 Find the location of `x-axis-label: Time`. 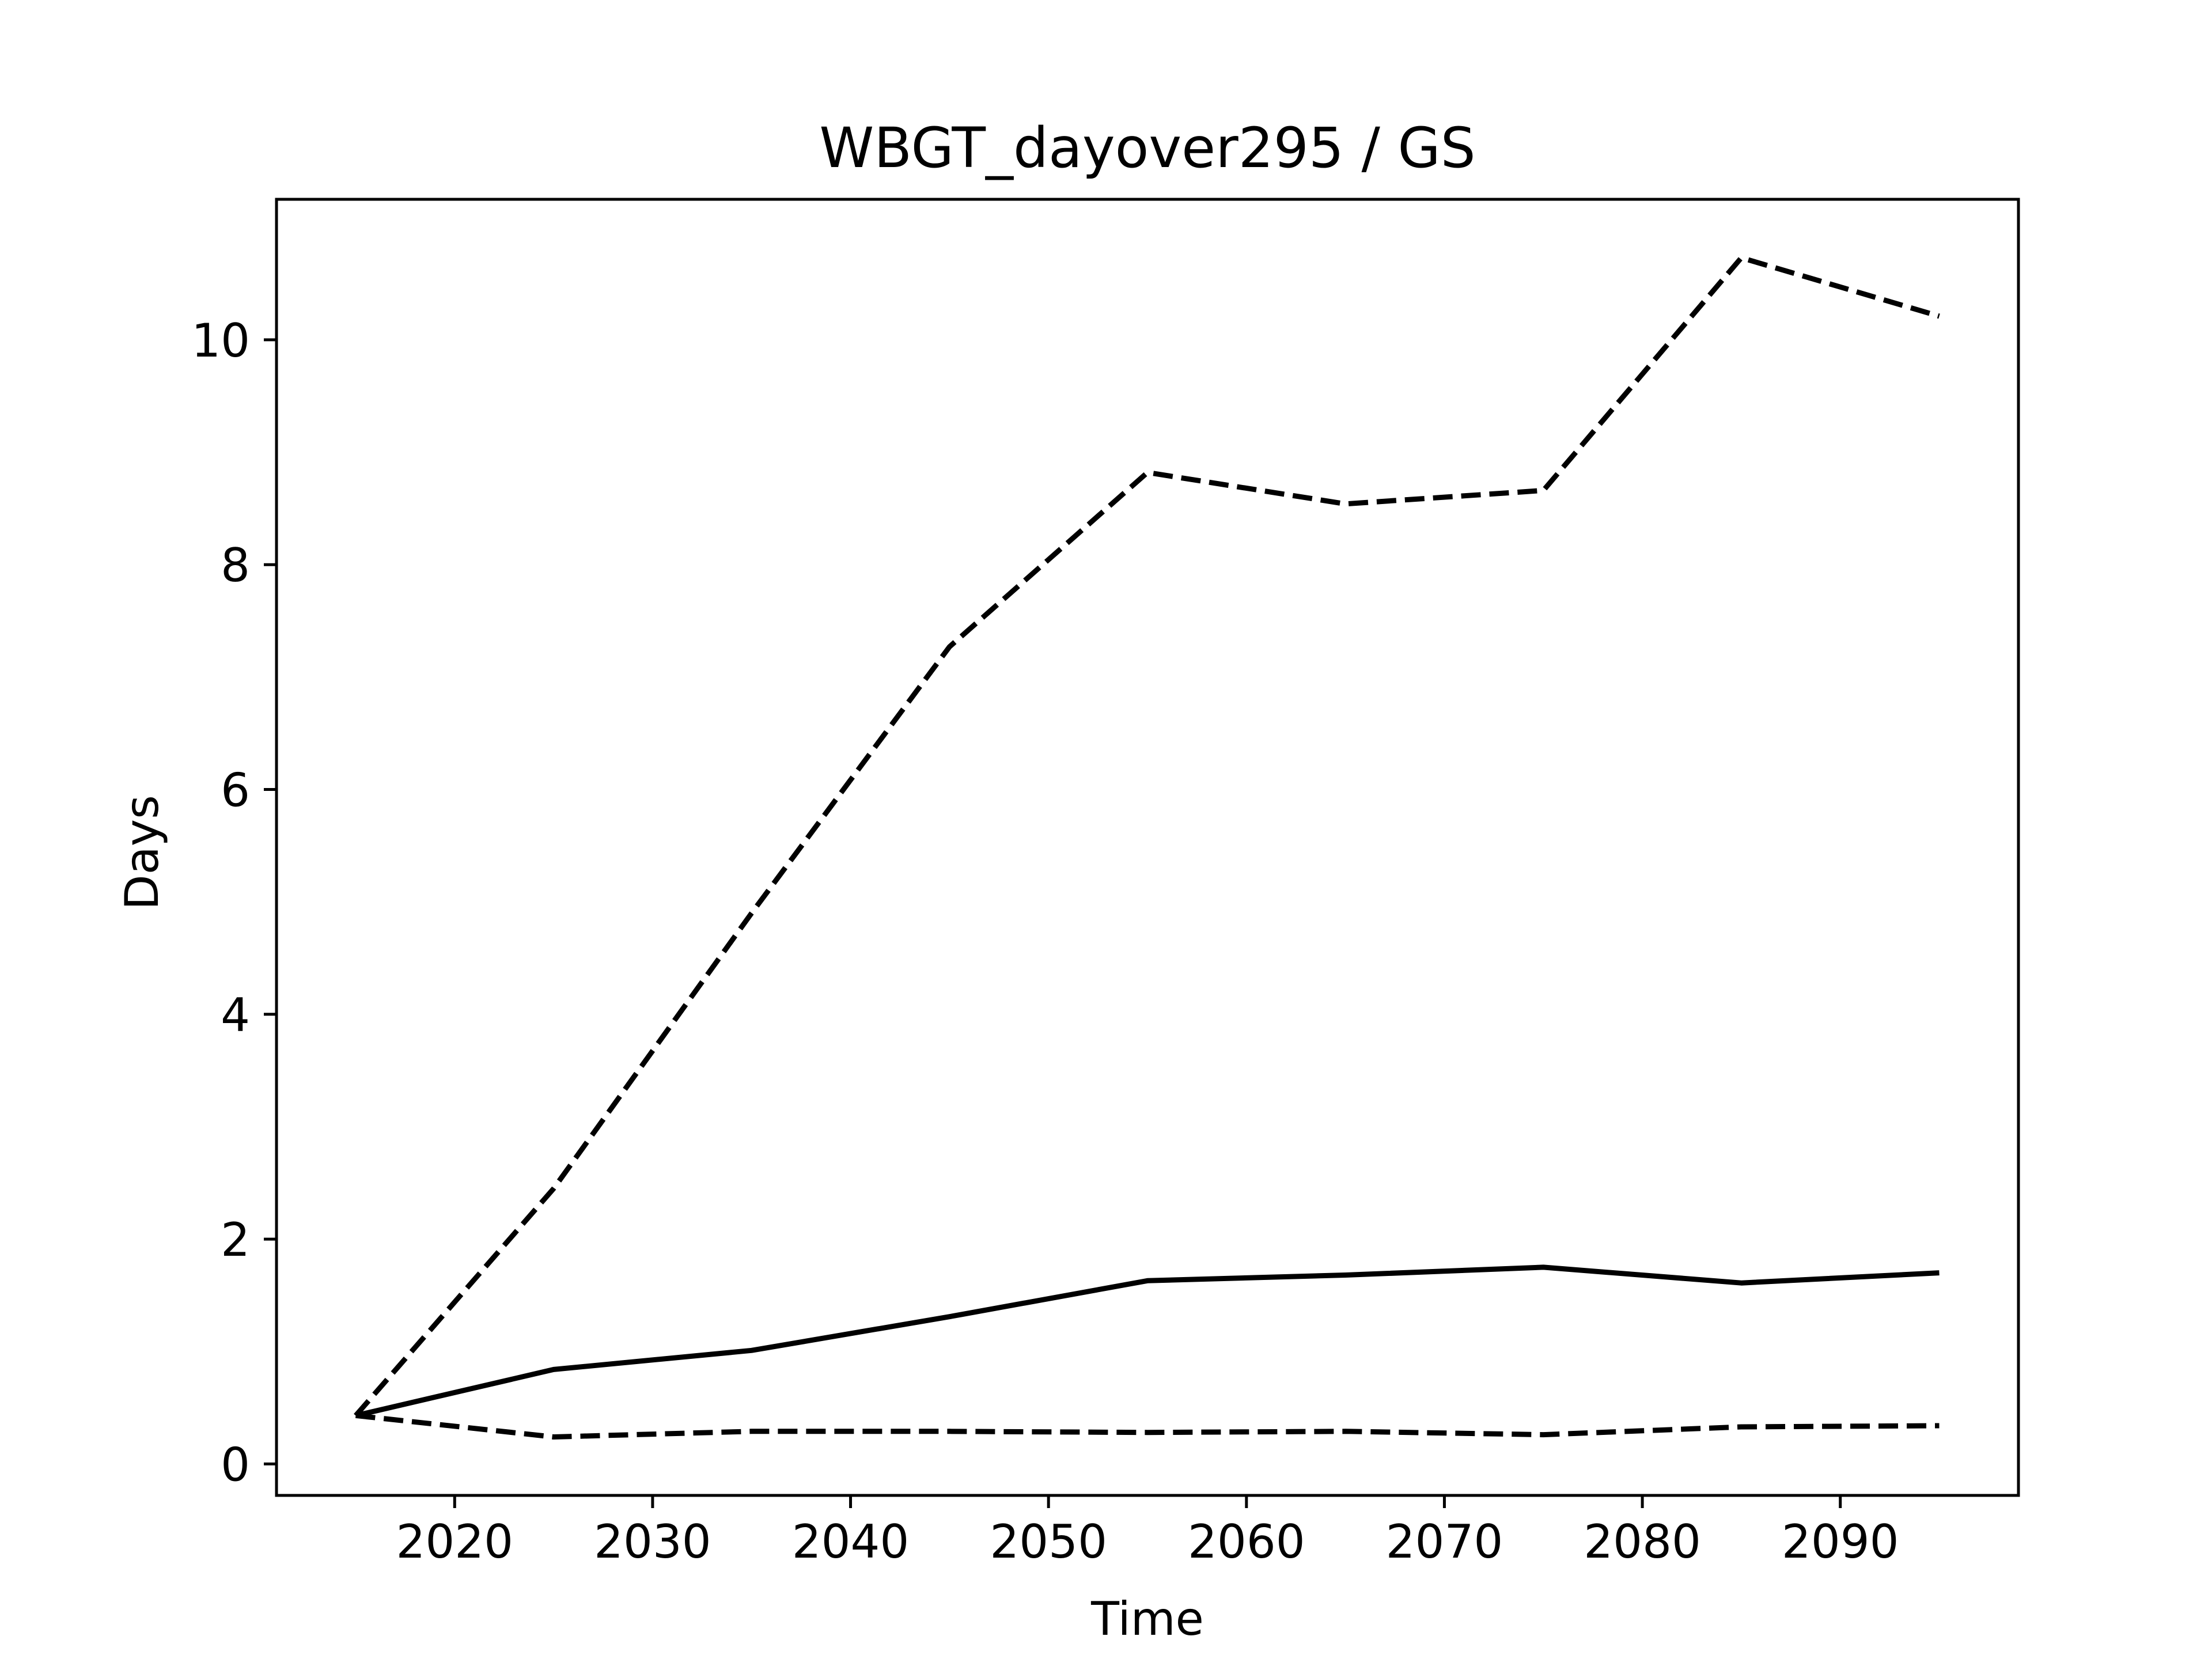

x-axis-label: Time is located at coordinates (1147, 1619).